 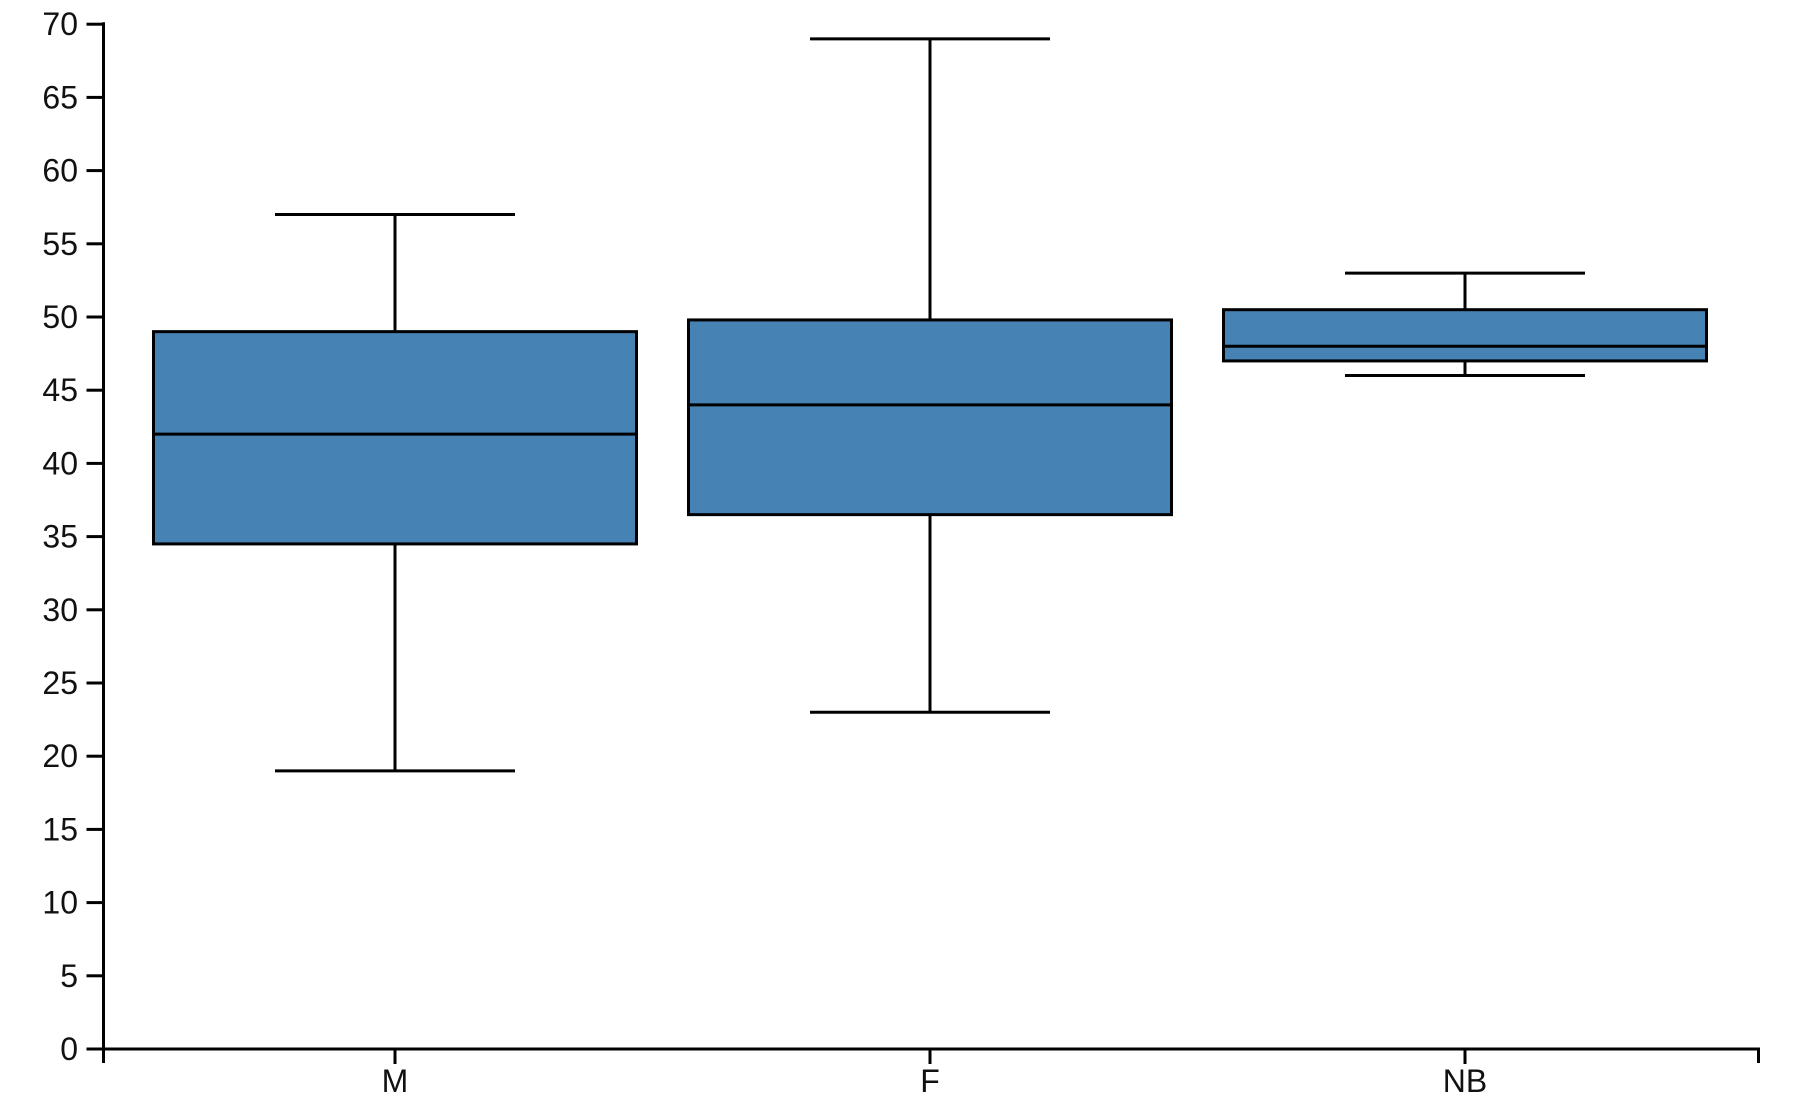 What do you see at coordinates (395, 1081) in the screenshot?
I see `xtick-label-M: M` at bounding box center [395, 1081].